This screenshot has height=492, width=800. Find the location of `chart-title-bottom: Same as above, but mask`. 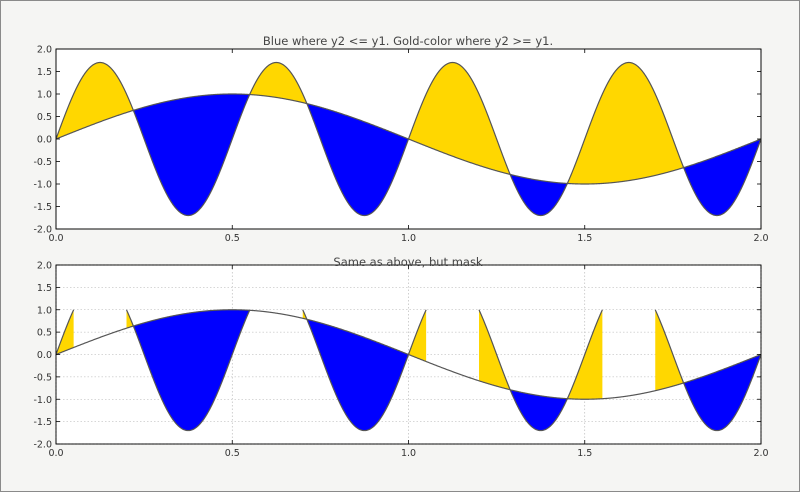

chart-title-bottom: Same as above, but mask is located at coordinates (408, 262).